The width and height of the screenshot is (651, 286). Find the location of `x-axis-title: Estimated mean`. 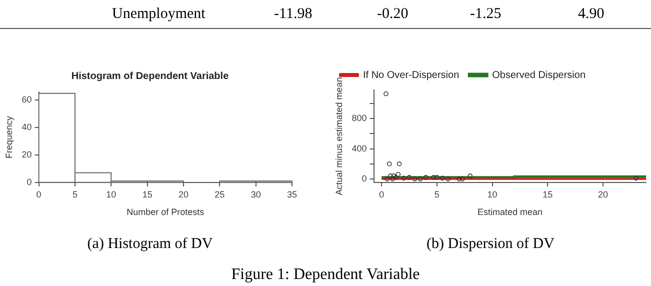

x-axis-title: Estimated mean is located at coordinates (510, 212).